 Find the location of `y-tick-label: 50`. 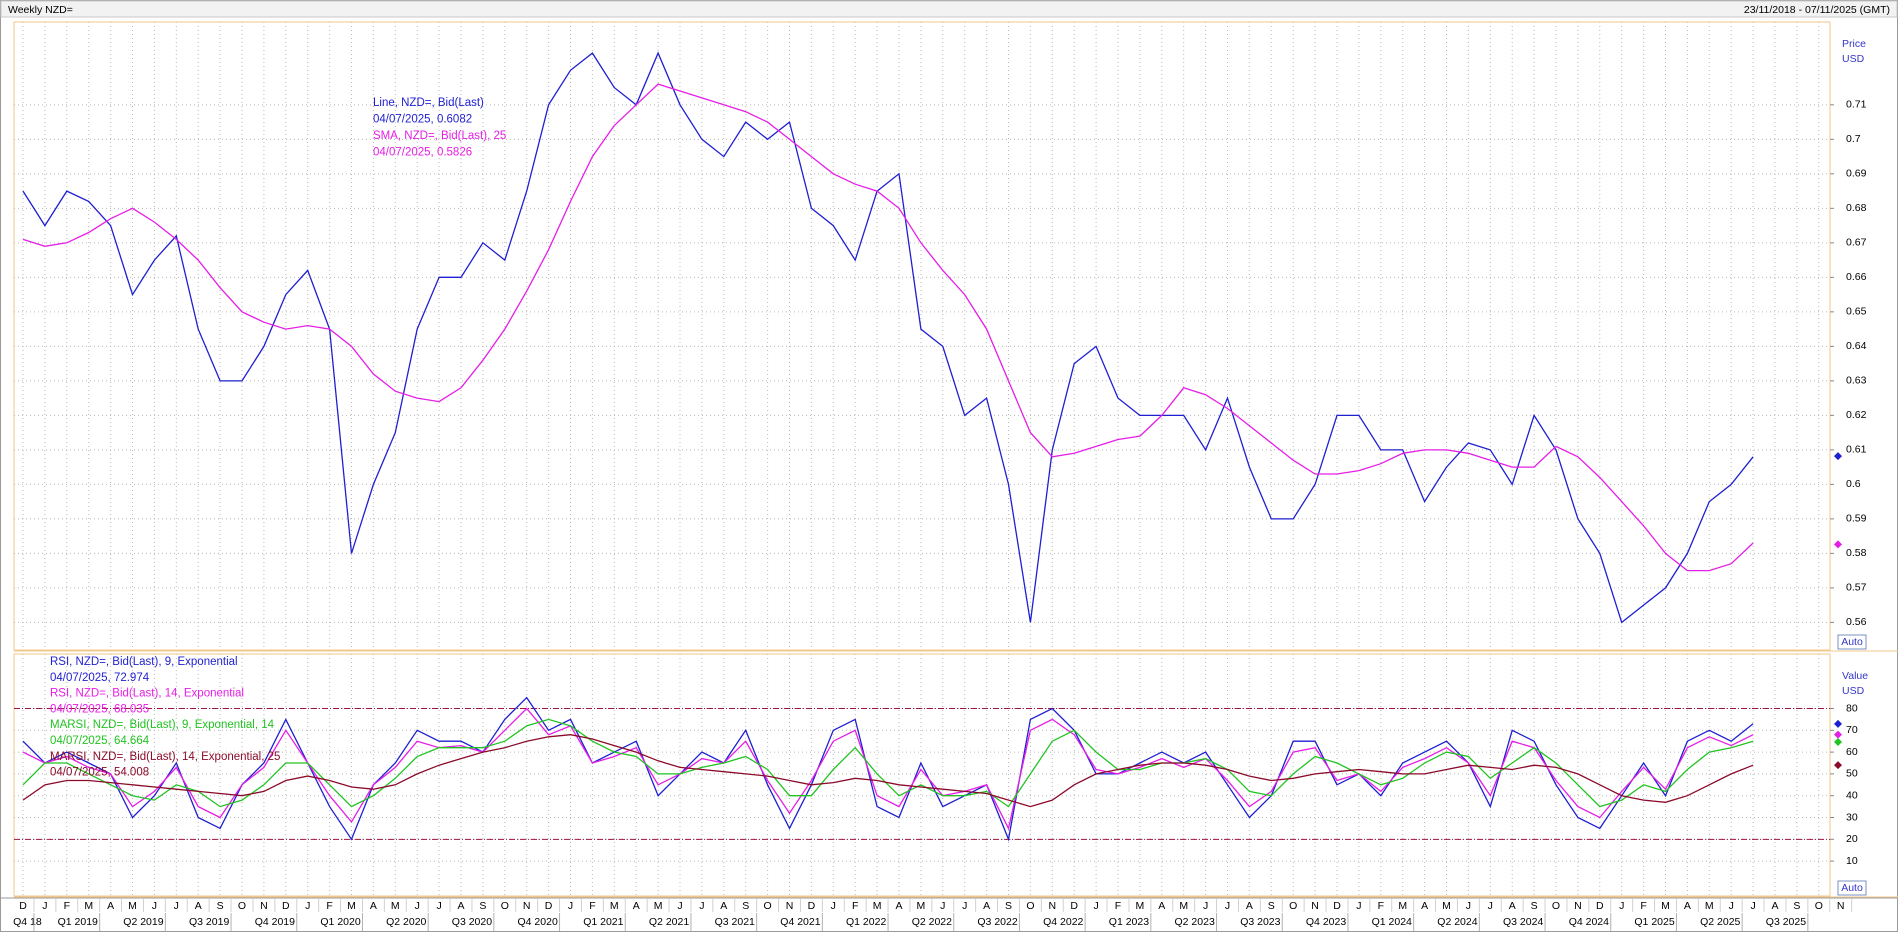

y-tick-label: 50 is located at coordinates (1852, 774).